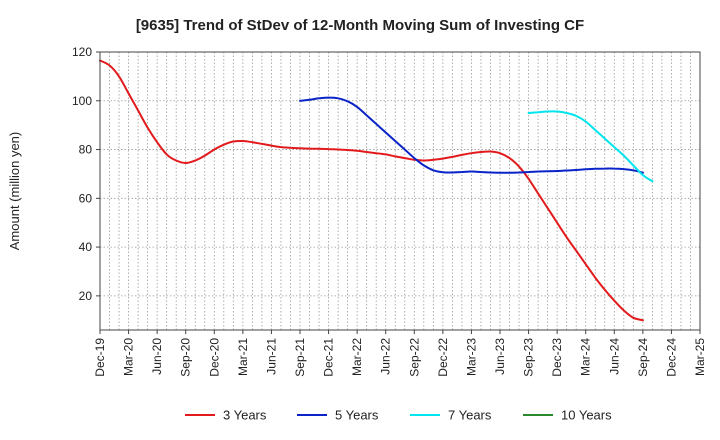 Image resolution: width=720 pixels, height=440 pixels. I want to click on y-tick-label: 80, so click(86, 150).